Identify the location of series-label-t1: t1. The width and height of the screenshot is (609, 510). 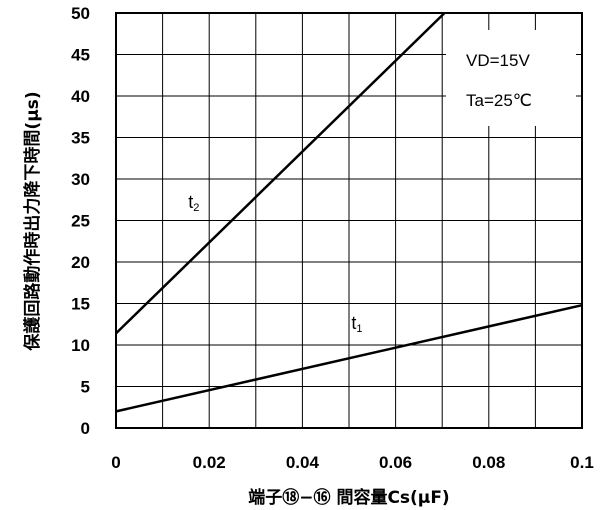
(356, 324).